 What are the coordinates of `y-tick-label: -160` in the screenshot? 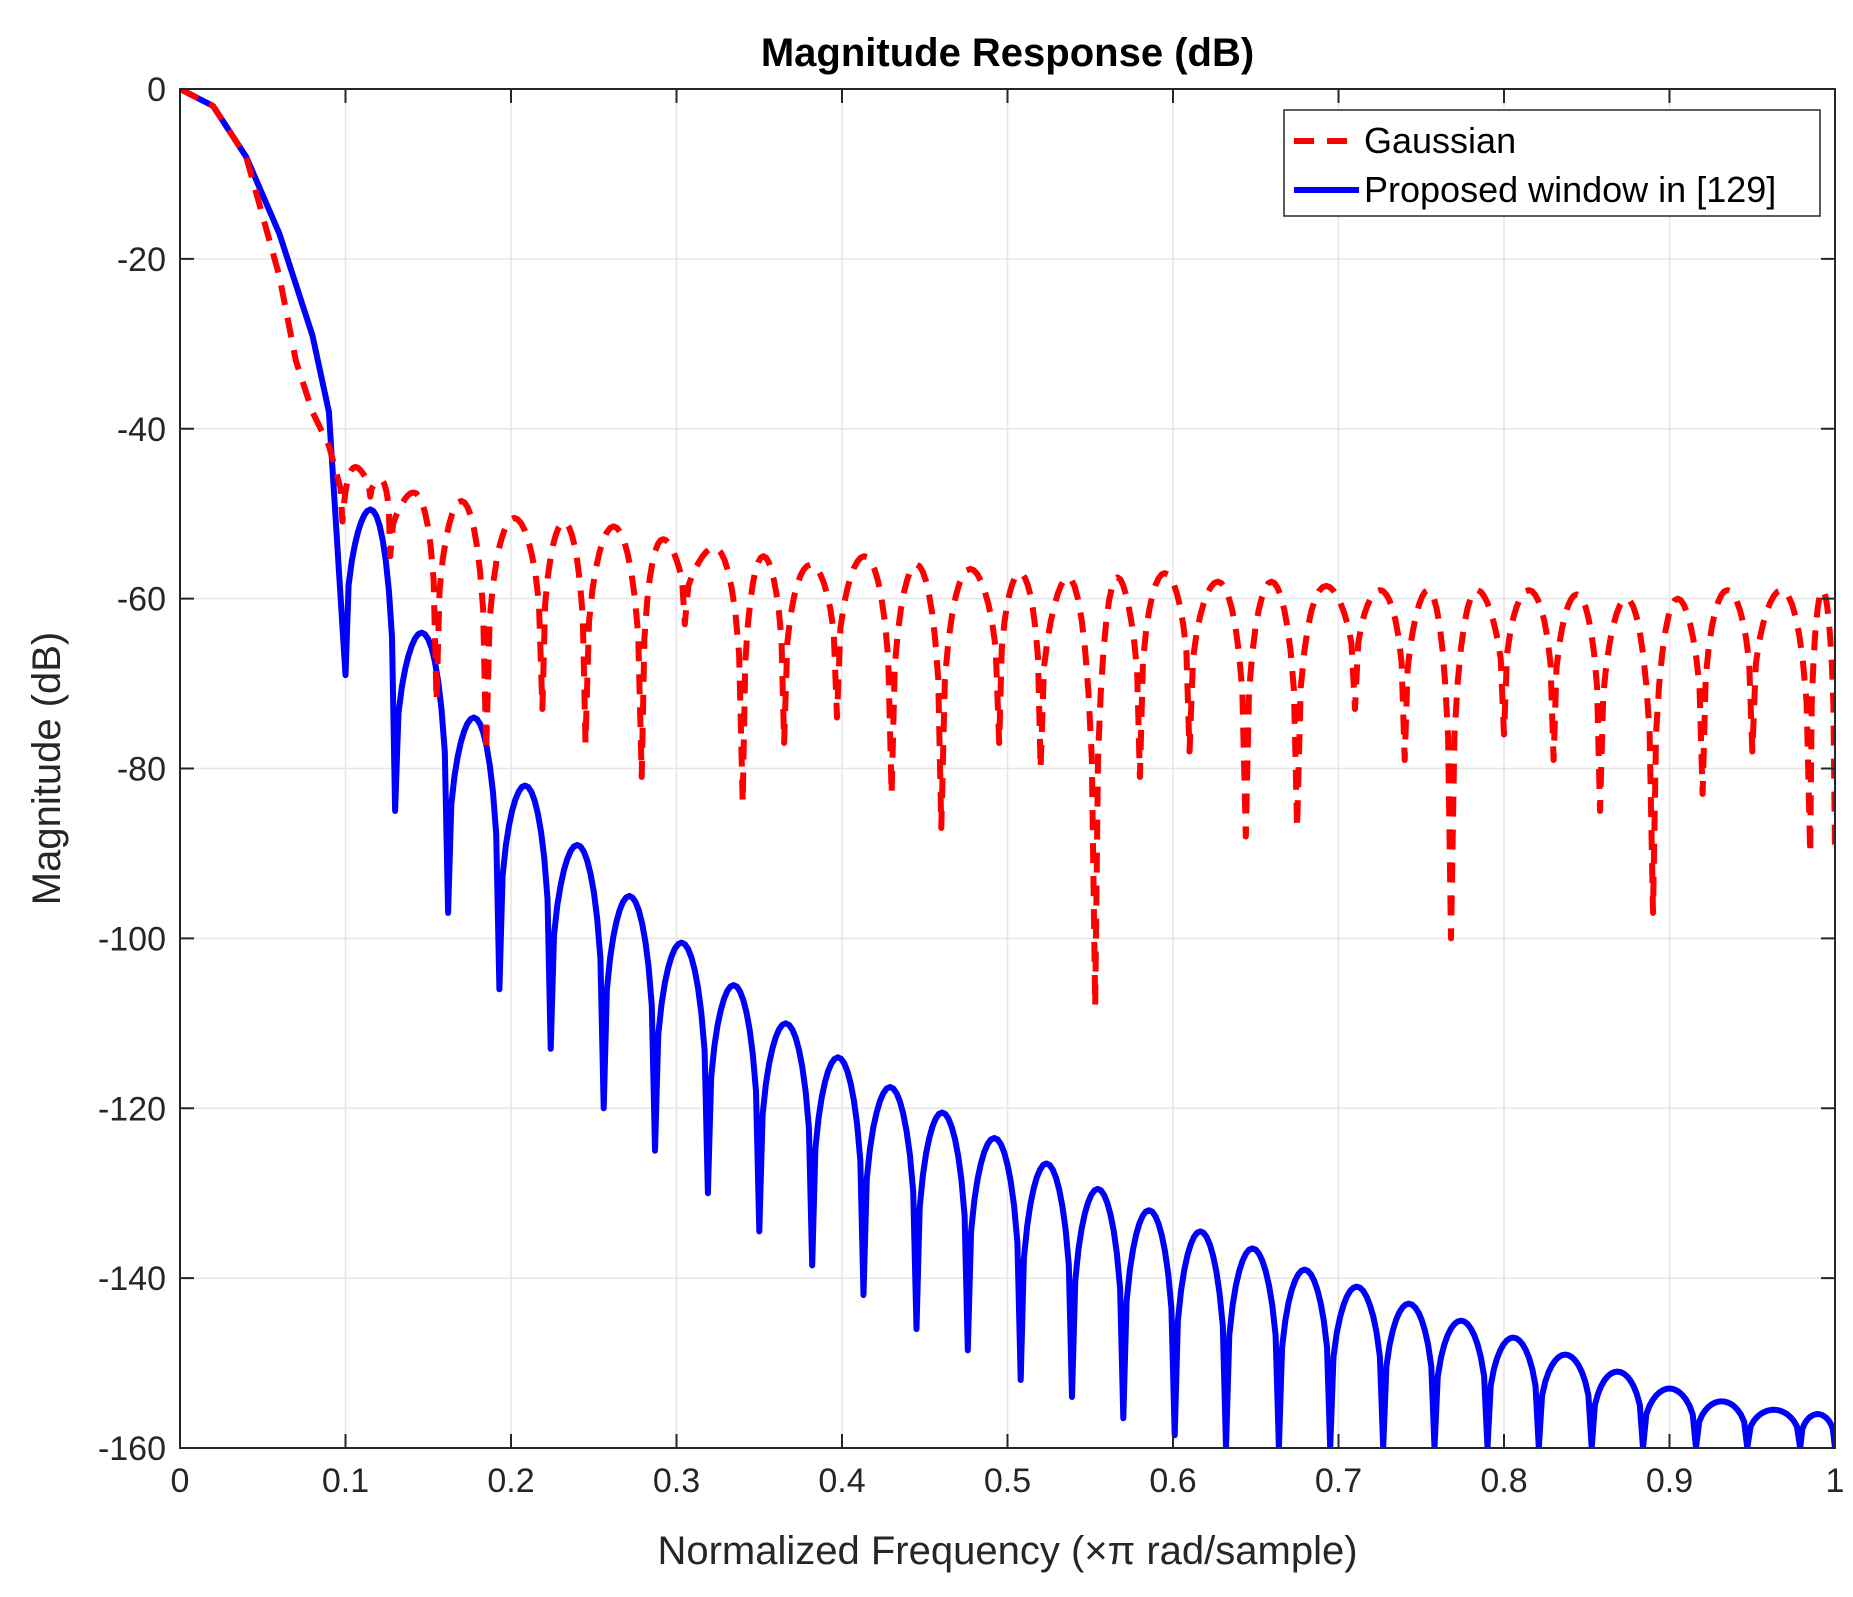 It's located at (132, 1449).